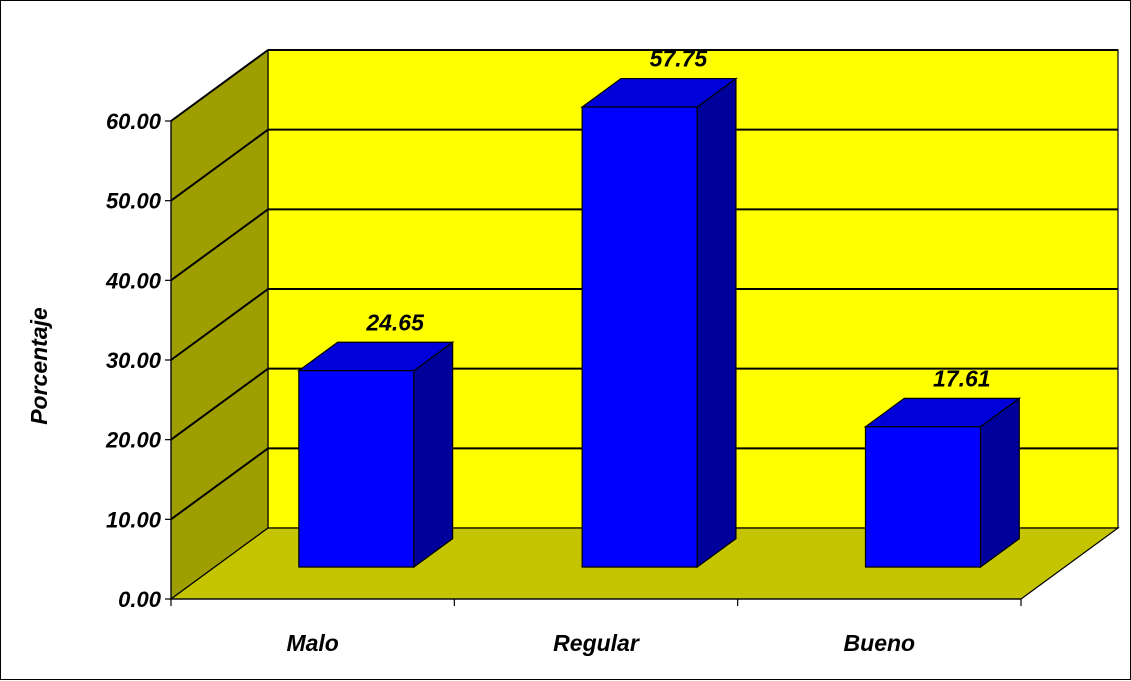 This screenshot has width=1131, height=681. What do you see at coordinates (395, 322) in the screenshot?
I see `data-label: 24.65` at bounding box center [395, 322].